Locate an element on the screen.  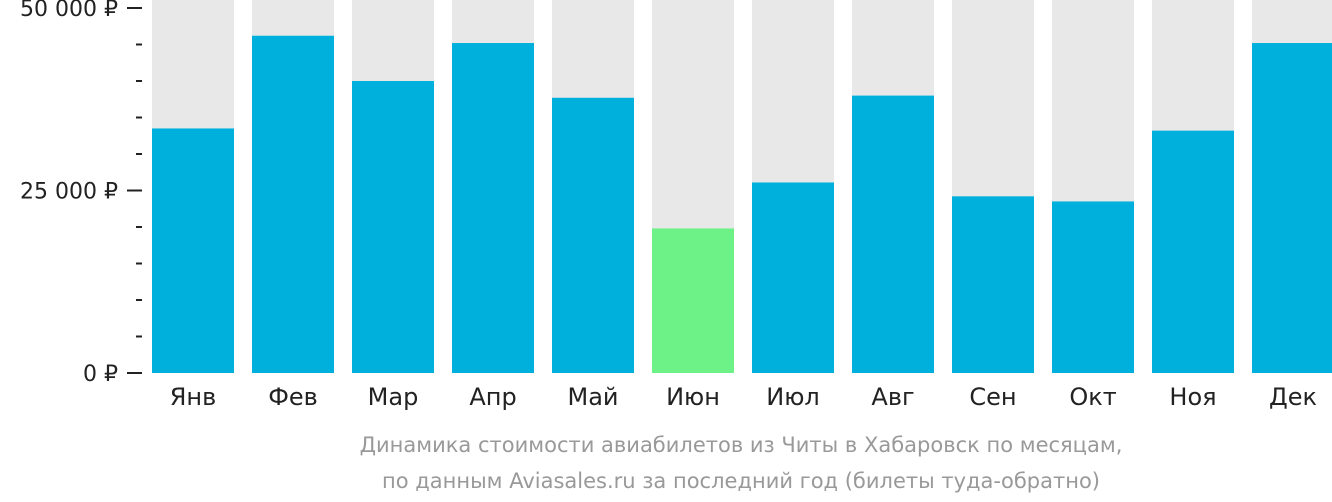
bar-Мар is located at coordinates (393, 227).